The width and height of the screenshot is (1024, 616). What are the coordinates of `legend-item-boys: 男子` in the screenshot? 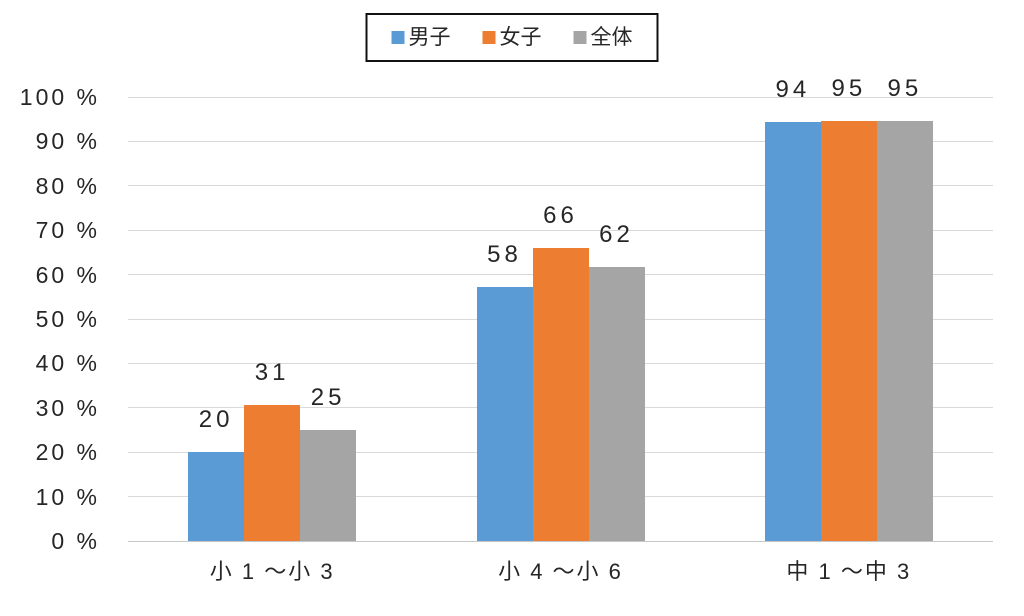 It's located at (421, 37).